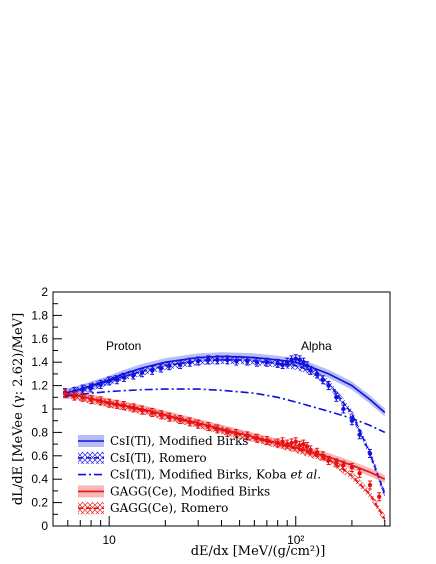  Describe the element at coordinates (163, 441) in the screenshot. I see `legend-entry-csi-tl-modified-birks: CsI(Tl), Modified Birks` at that location.